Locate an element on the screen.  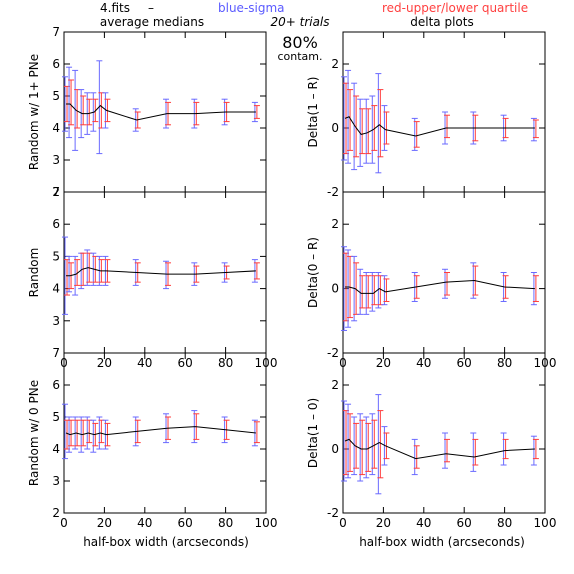
column-title-medians: average medians is located at coordinates (152, 22).